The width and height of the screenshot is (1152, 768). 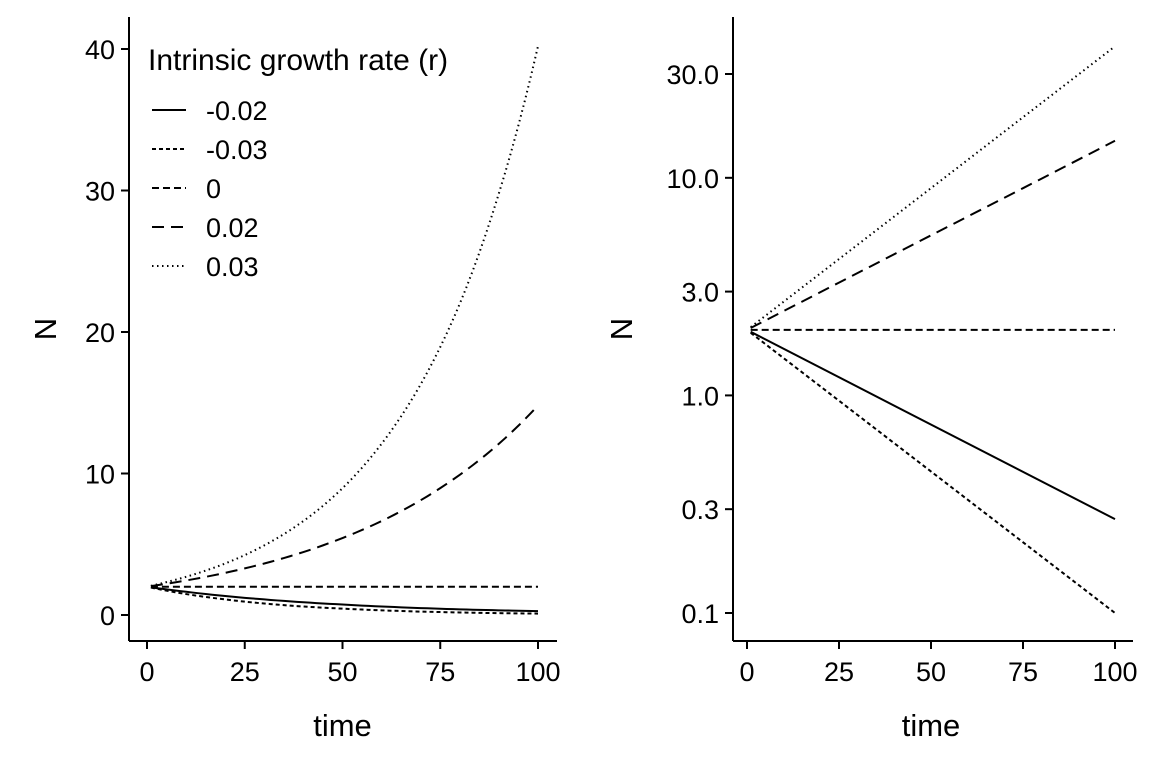 I want to click on y-tick-label: 20, so click(x=100, y=333).